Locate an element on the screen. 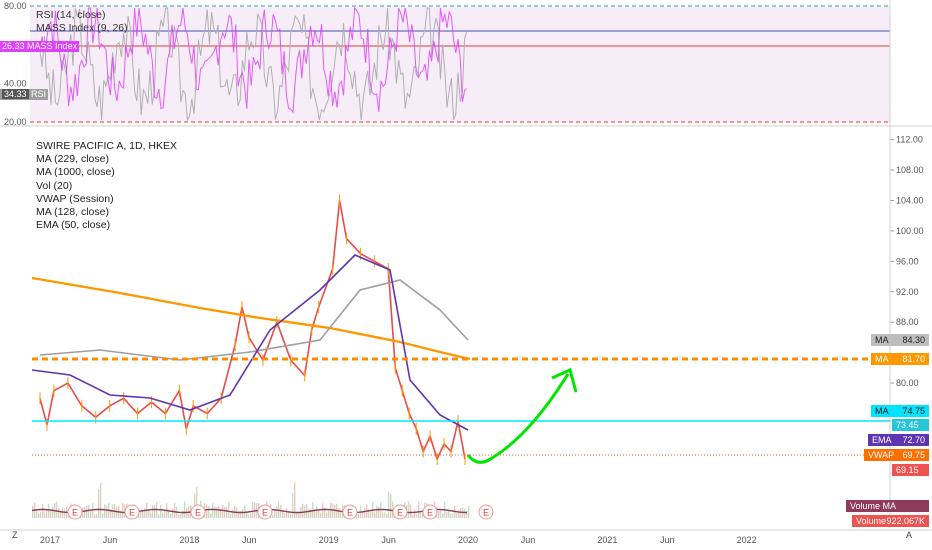 The width and height of the screenshot is (932, 550). y-tick-2: 104.00 is located at coordinates (910, 200).